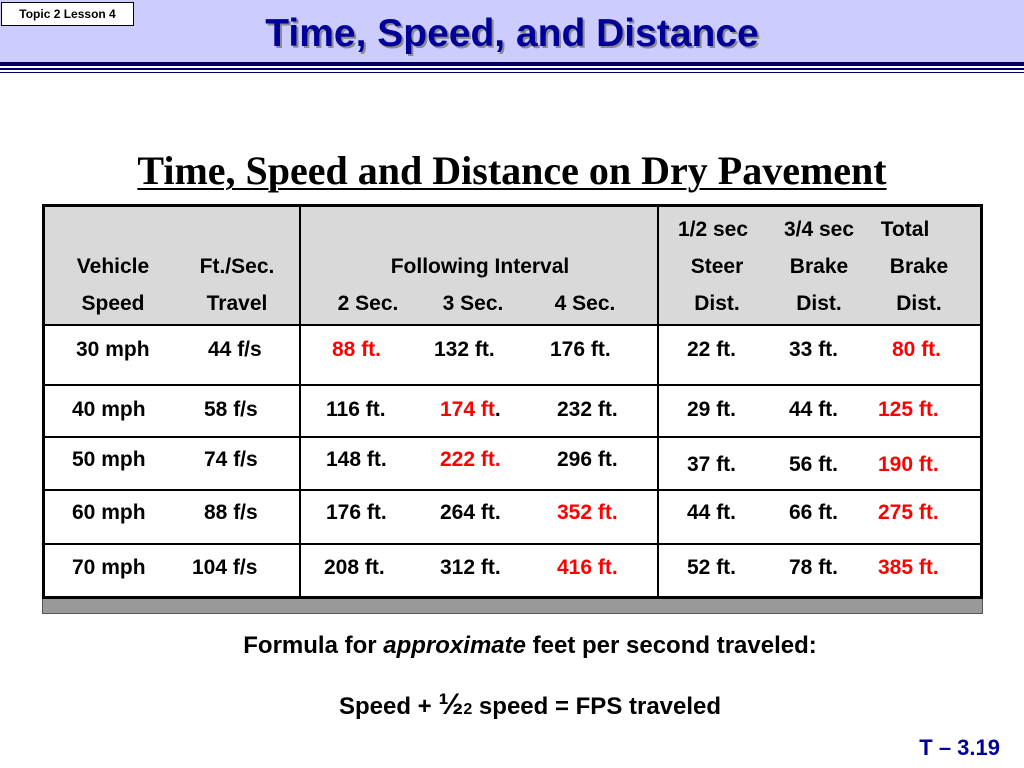  What do you see at coordinates (908, 567) in the screenshot?
I see `cell-total: 385 ft.` at bounding box center [908, 567].